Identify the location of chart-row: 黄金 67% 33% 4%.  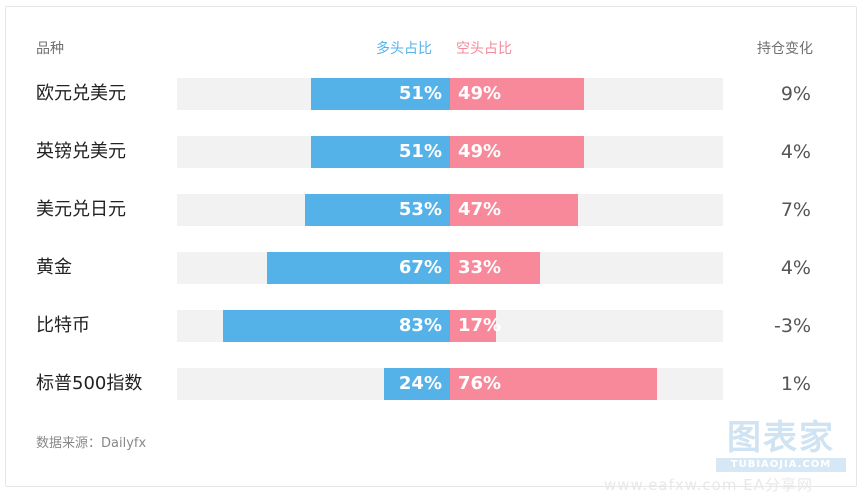
(431, 268).